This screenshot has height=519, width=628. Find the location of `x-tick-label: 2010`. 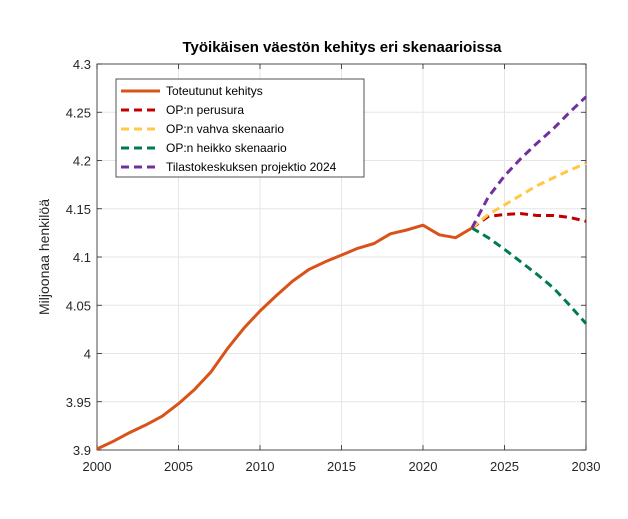

x-tick-label: 2010 is located at coordinates (260, 466).